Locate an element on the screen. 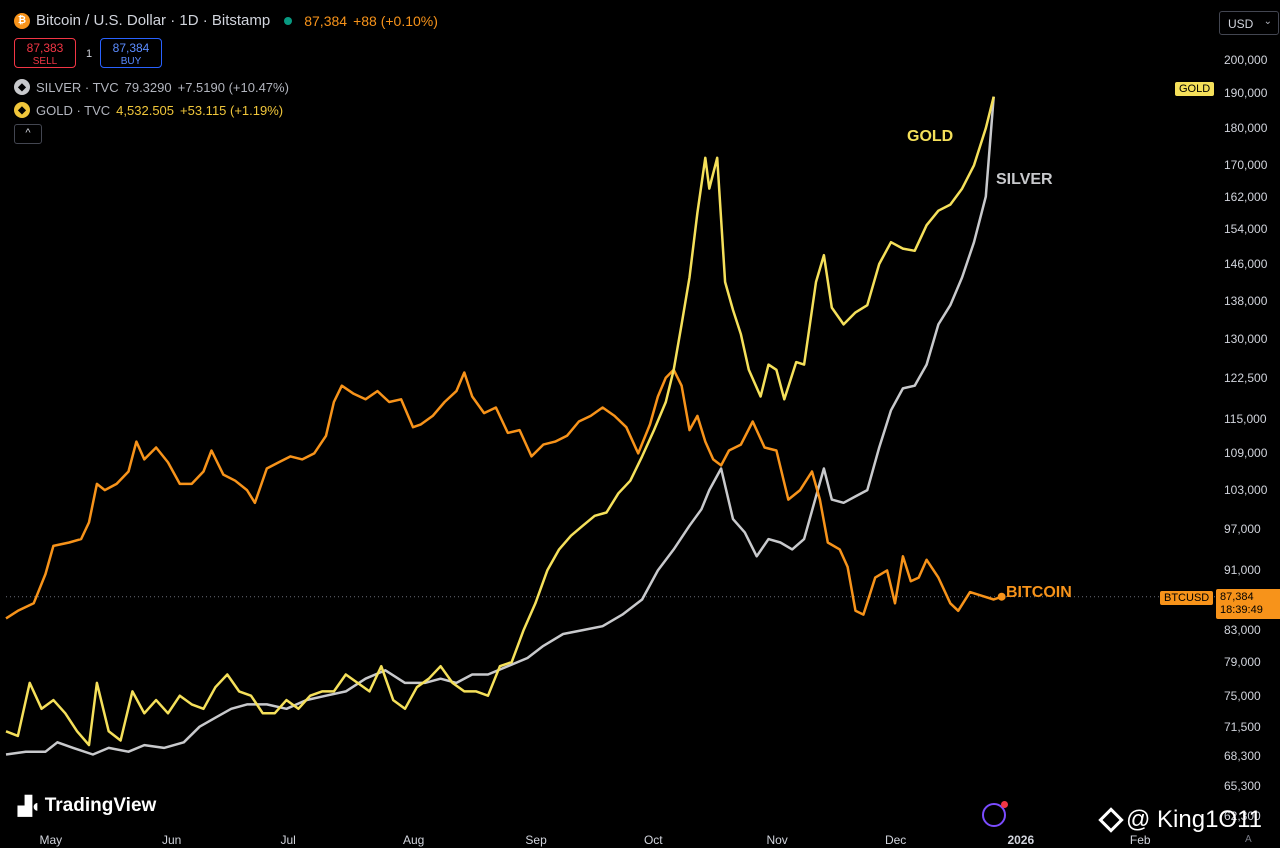  sell-label: SELL is located at coordinates (45, 61).